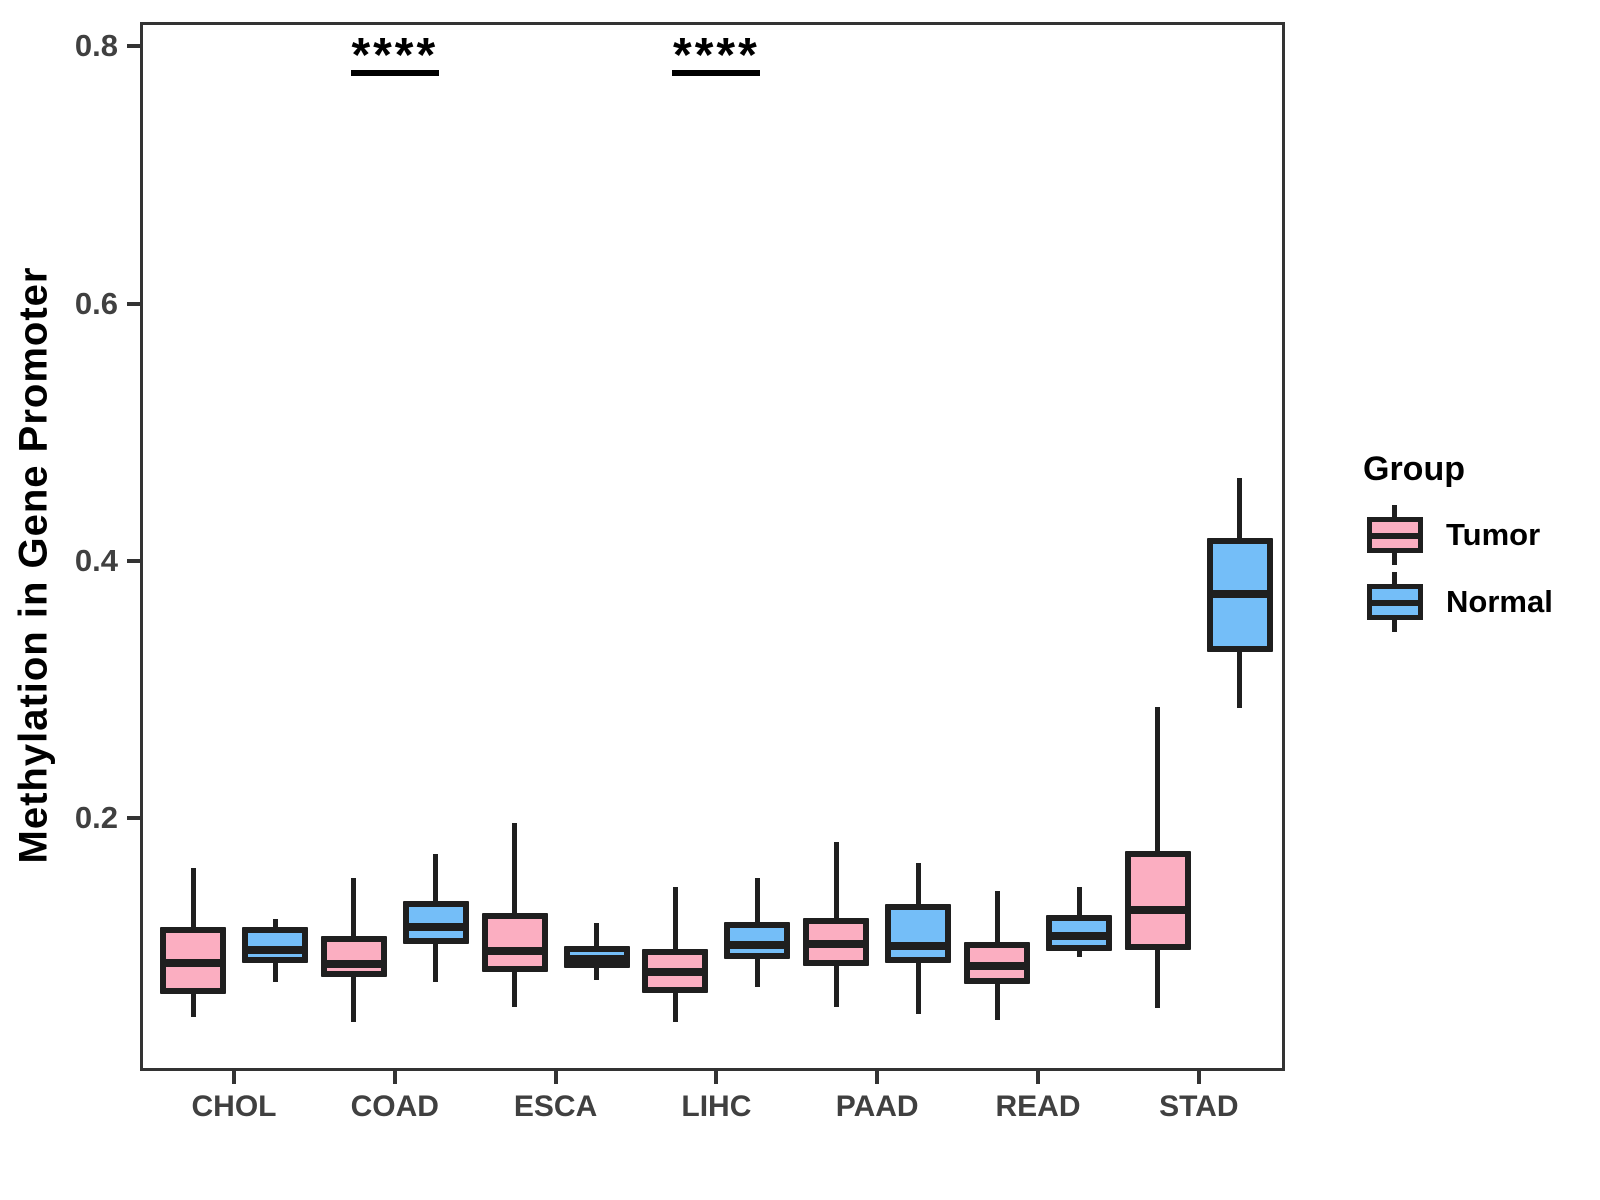 The image size is (1600, 1200). Describe the element at coordinates (394, 73) in the screenshot. I see `significance-bar-coad` at that location.